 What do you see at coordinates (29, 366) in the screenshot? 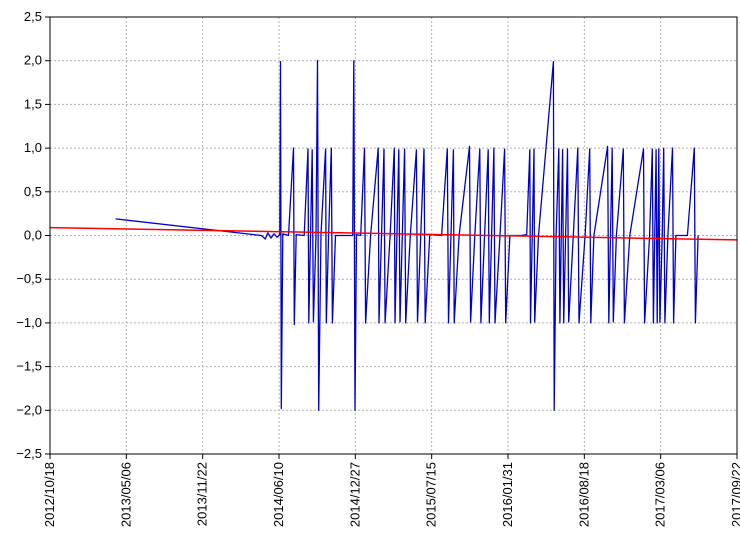
I see `y-tick-label: −1,5` at bounding box center [29, 366].